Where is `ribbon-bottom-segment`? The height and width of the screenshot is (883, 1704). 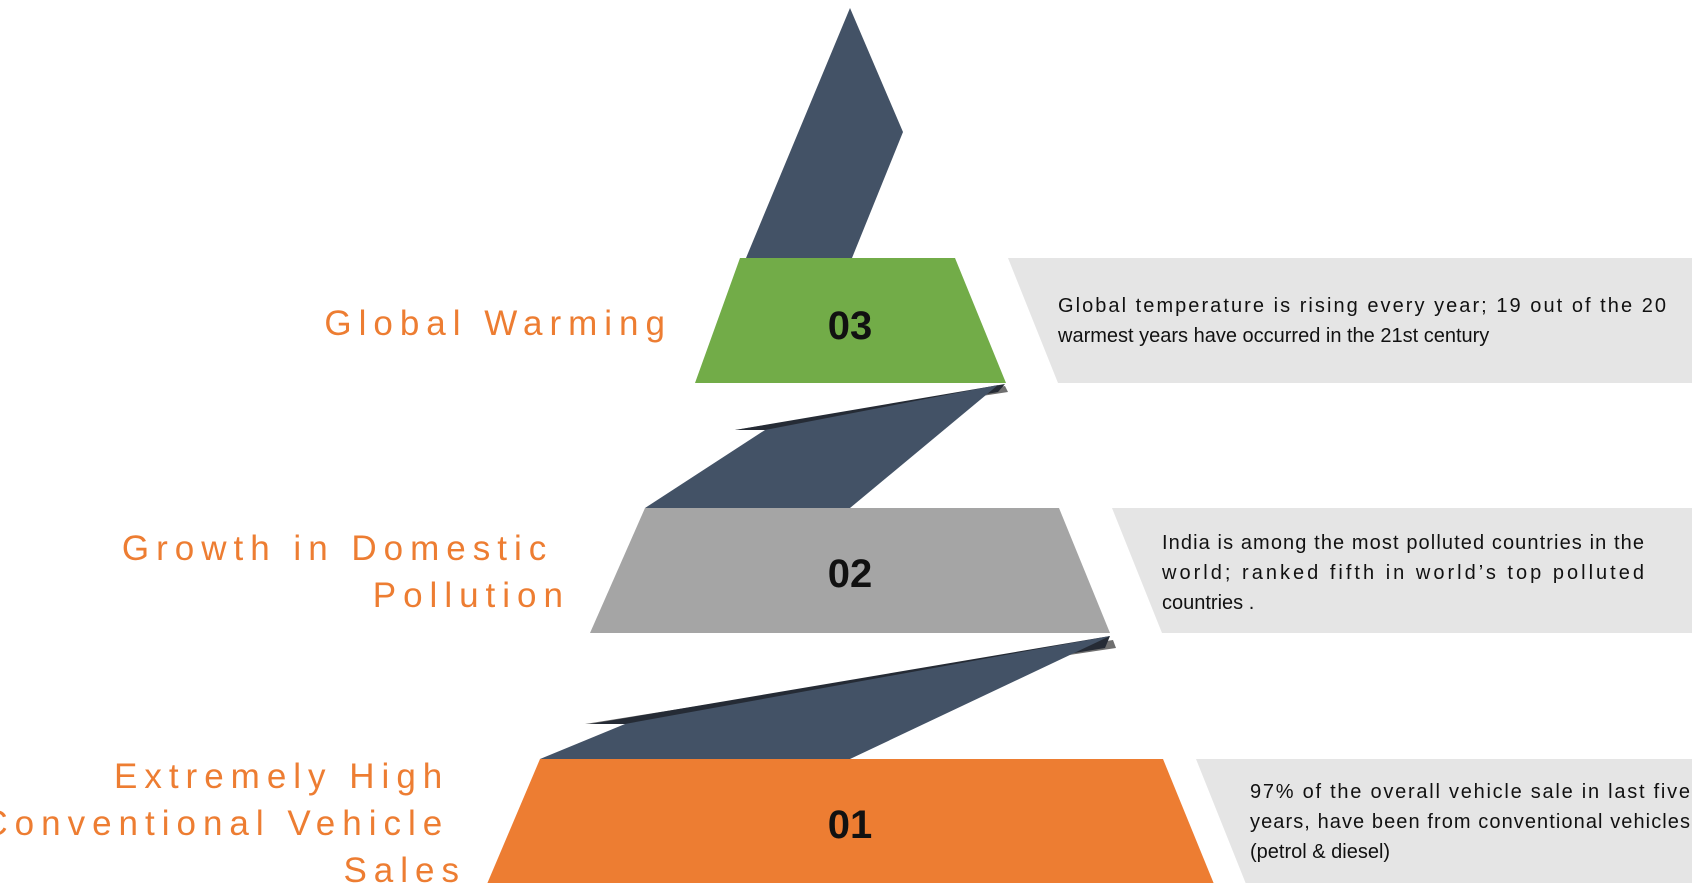 ribbon-bottom-segment is located at coordinates (825, 697).